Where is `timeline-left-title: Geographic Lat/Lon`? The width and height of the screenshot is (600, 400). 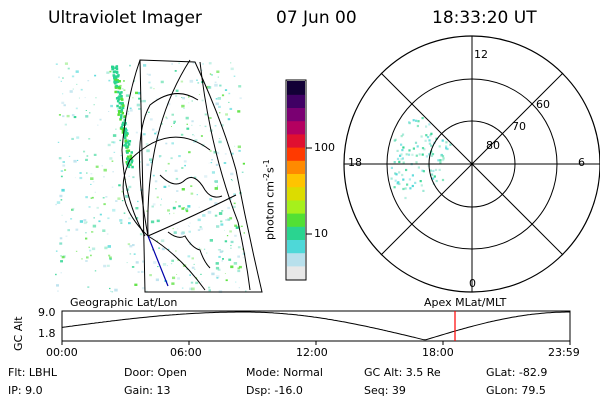 timeline-left-title: Geographic Lat/Lon is located at coordinates (124, 302).